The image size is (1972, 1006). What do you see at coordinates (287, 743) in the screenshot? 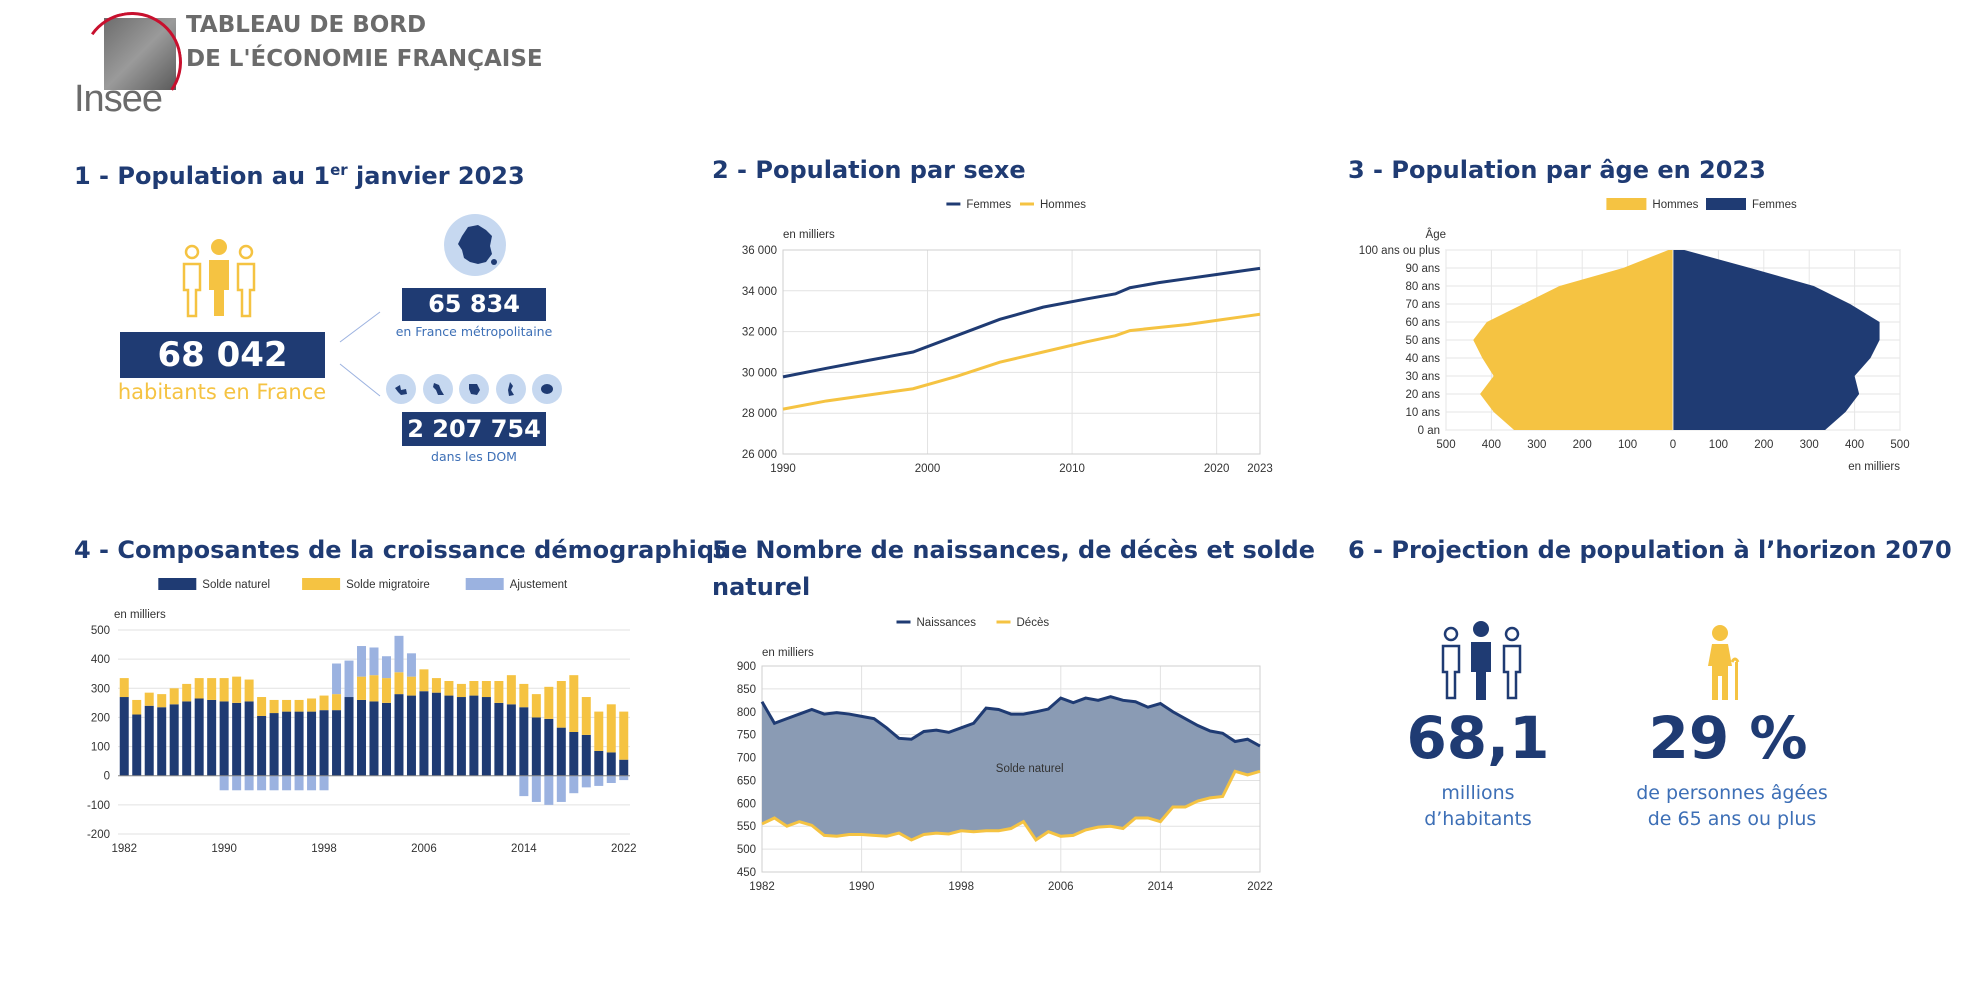
I see `bar-0-1995` at bounding box center [287, 743].